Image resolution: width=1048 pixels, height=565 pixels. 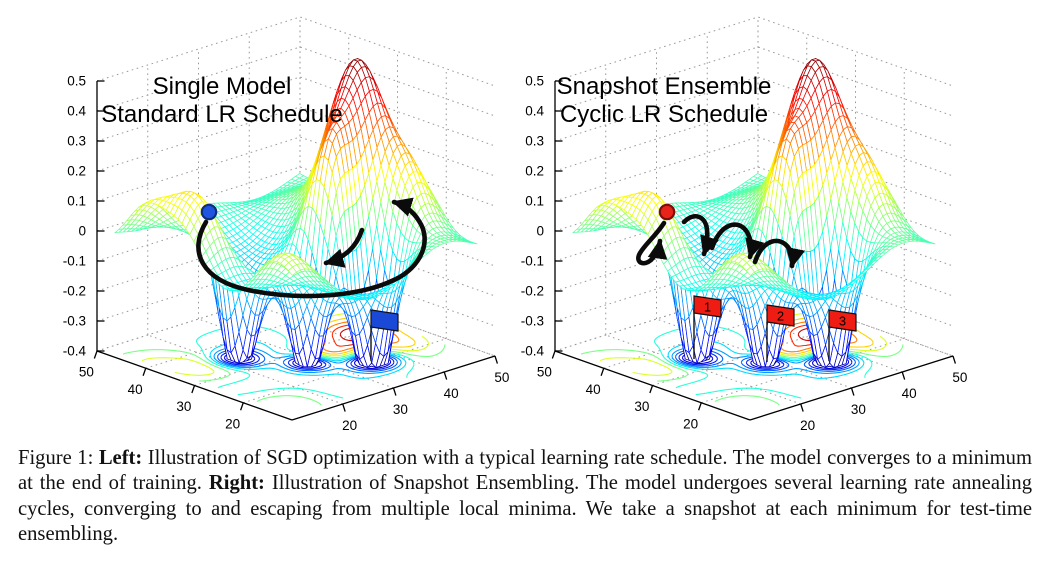 I want to click on snapshot-flag: 1, so click(x=707, y=306).